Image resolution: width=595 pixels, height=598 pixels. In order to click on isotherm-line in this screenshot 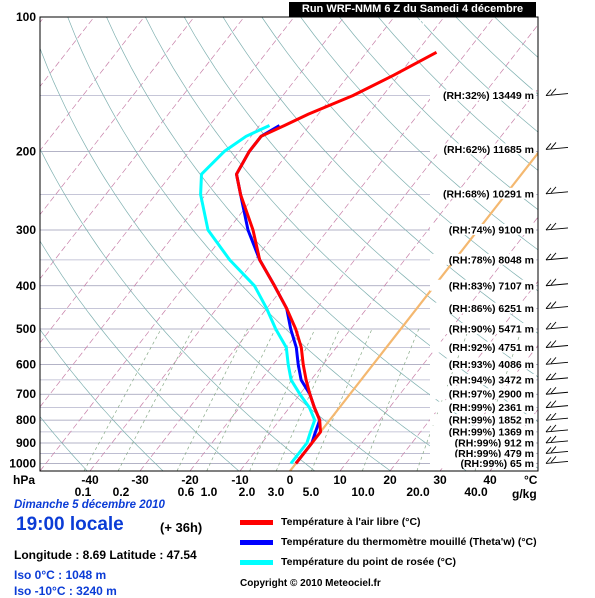, I will do `click(47, 244)`.